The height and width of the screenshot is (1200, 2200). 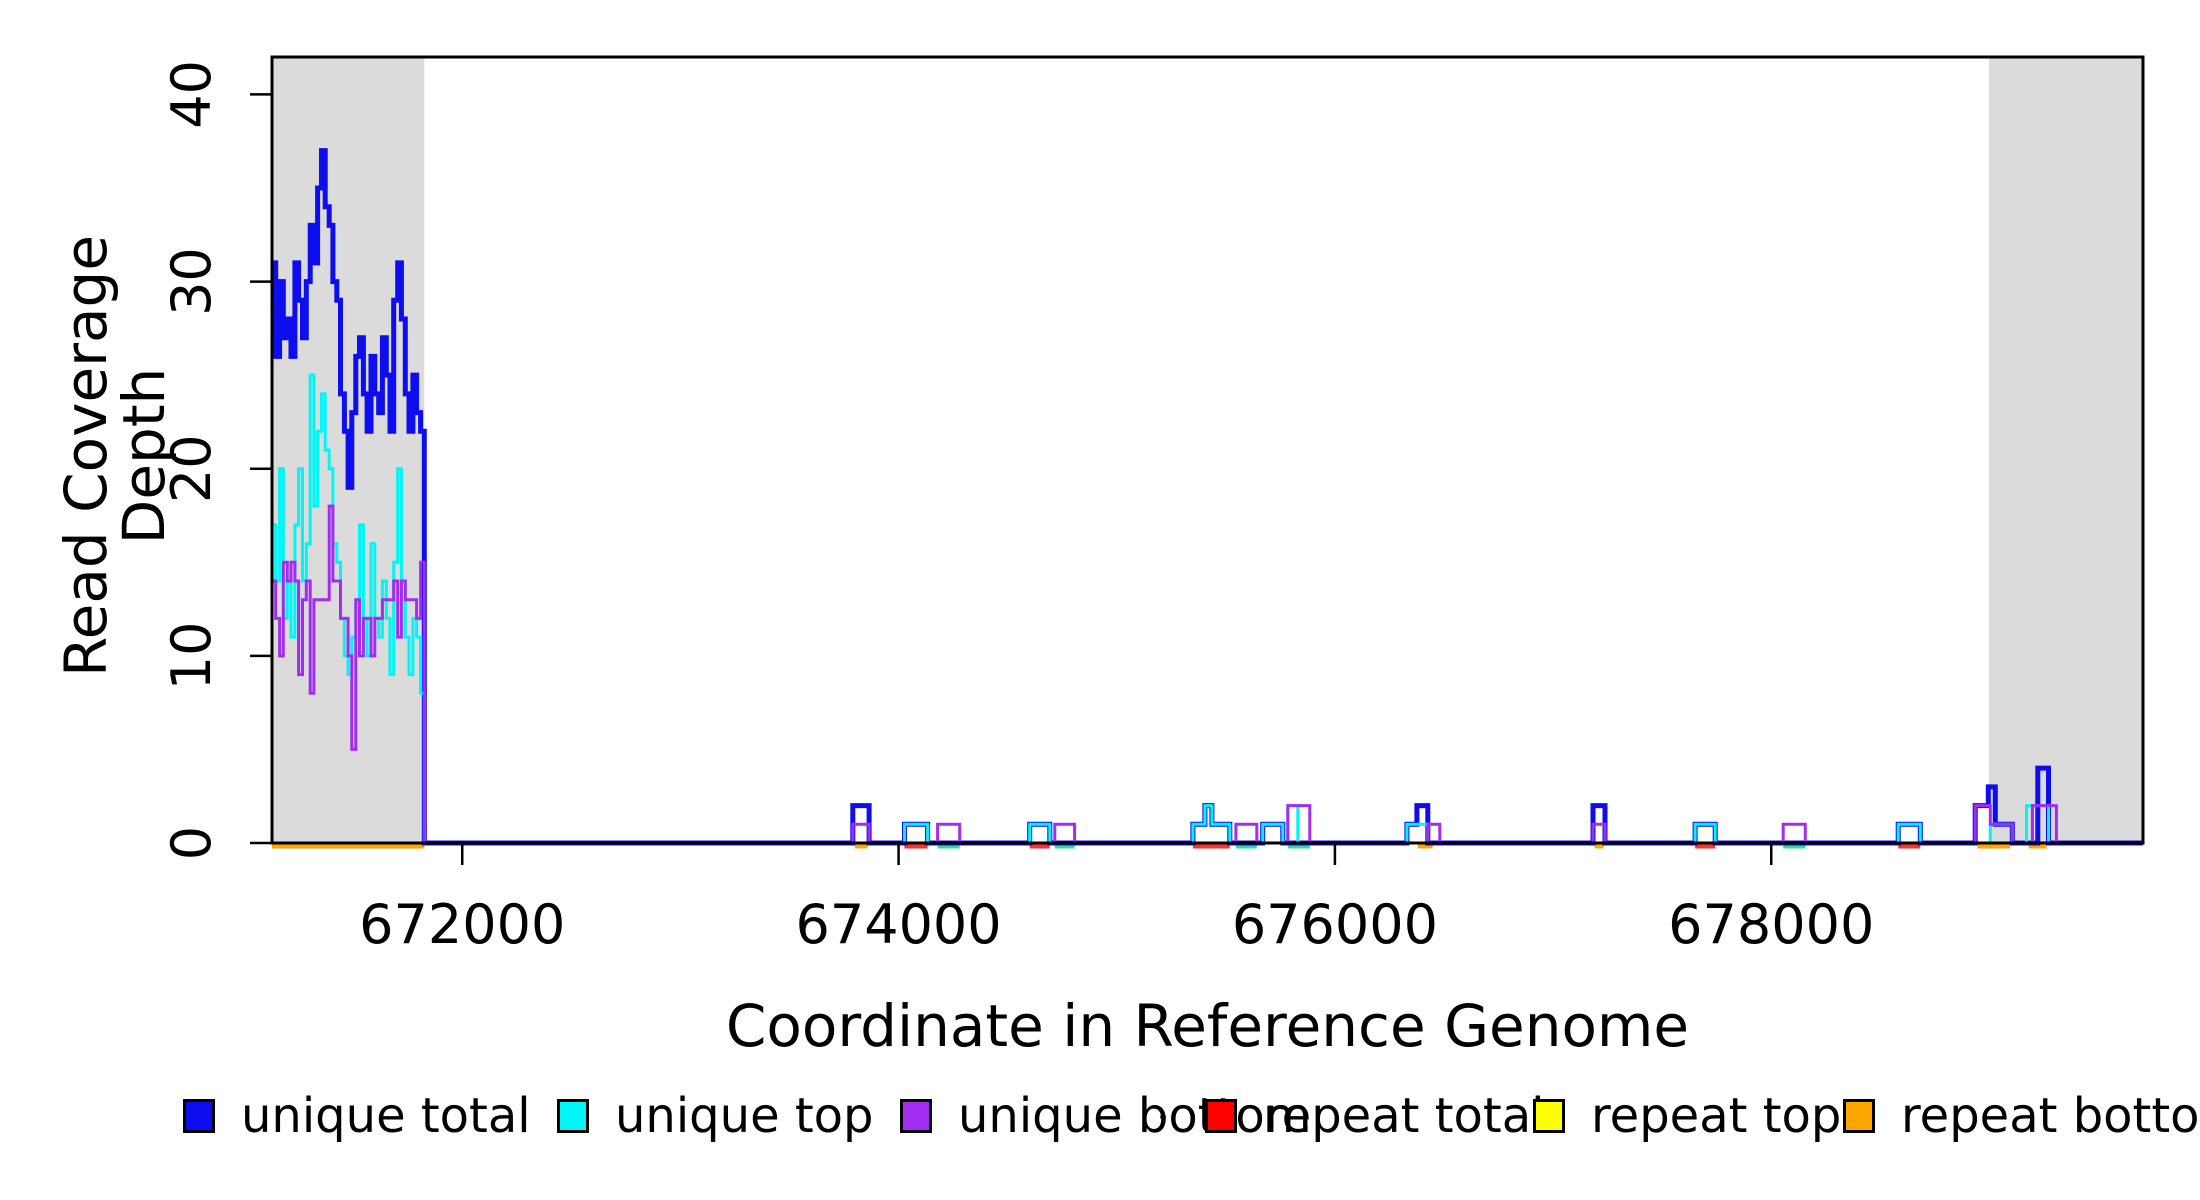 I want to click on y-tick-label: 20, so click(x=191, y=468).